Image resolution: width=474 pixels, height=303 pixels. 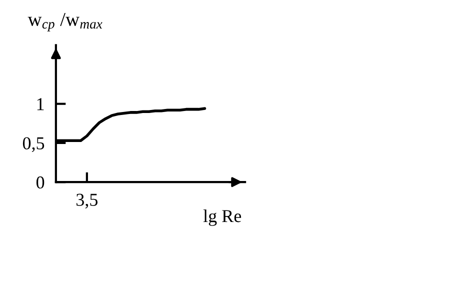 What do you see at coordinates (87, 201) in the screenshot?
I see `x-tick-label: 3,5` at bounding box center [87, 201].